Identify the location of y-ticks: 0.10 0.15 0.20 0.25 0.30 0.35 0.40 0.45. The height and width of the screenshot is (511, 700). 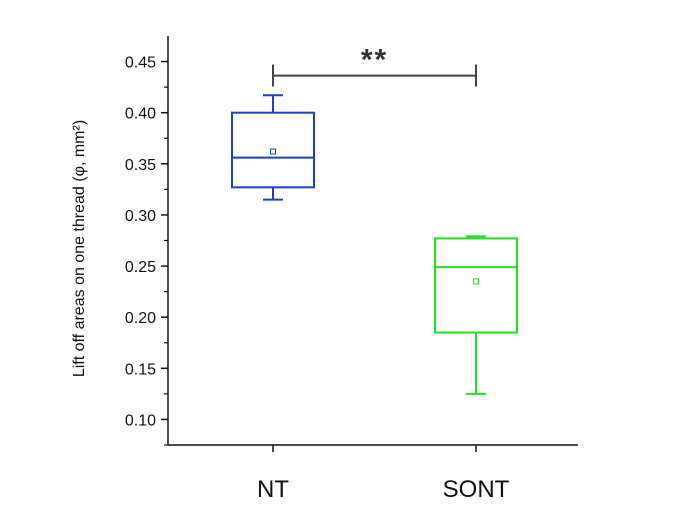
(146, 250).